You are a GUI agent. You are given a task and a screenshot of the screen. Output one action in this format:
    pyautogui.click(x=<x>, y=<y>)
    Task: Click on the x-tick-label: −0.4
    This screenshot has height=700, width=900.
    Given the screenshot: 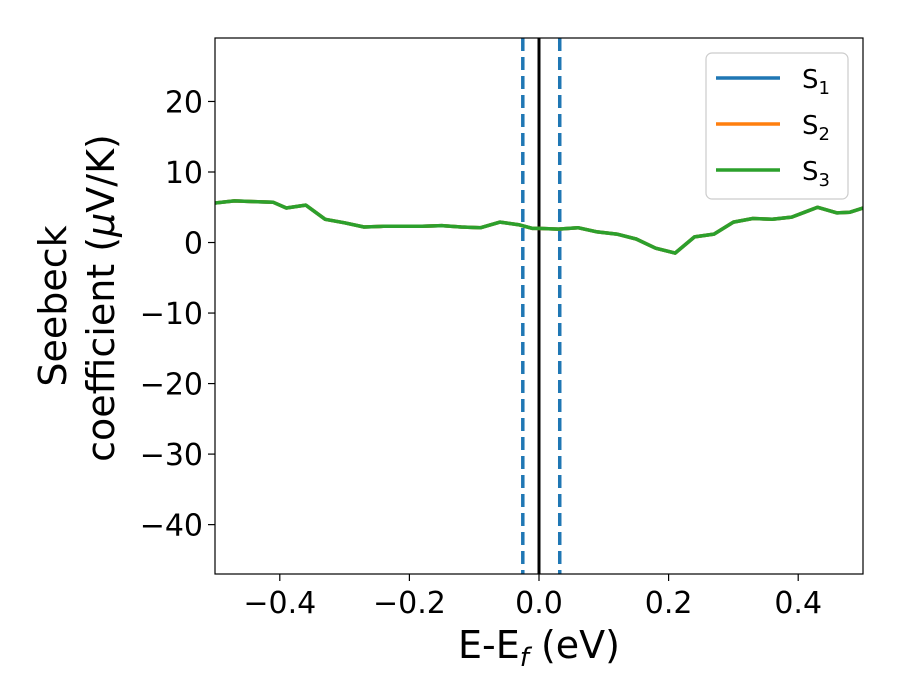 What is the action you would take?
    pyautogui.click(x=279, y=603)
    